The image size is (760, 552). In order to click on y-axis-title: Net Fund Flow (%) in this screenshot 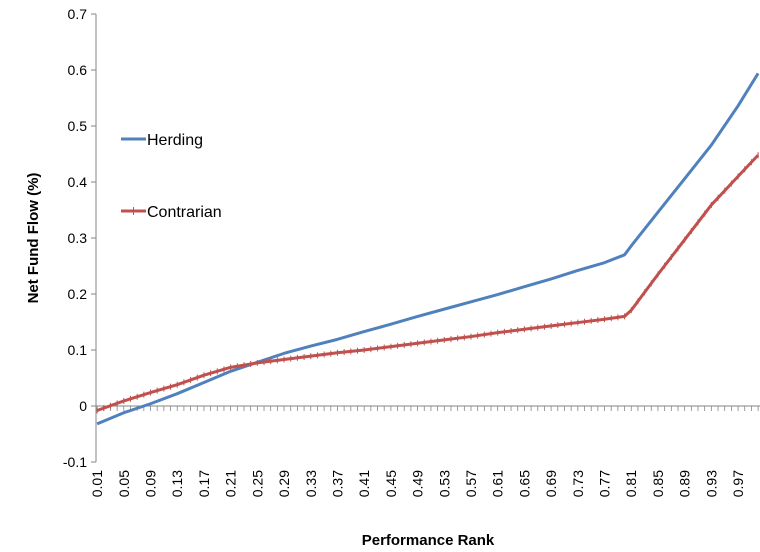, I will do `click(33, 238)`.